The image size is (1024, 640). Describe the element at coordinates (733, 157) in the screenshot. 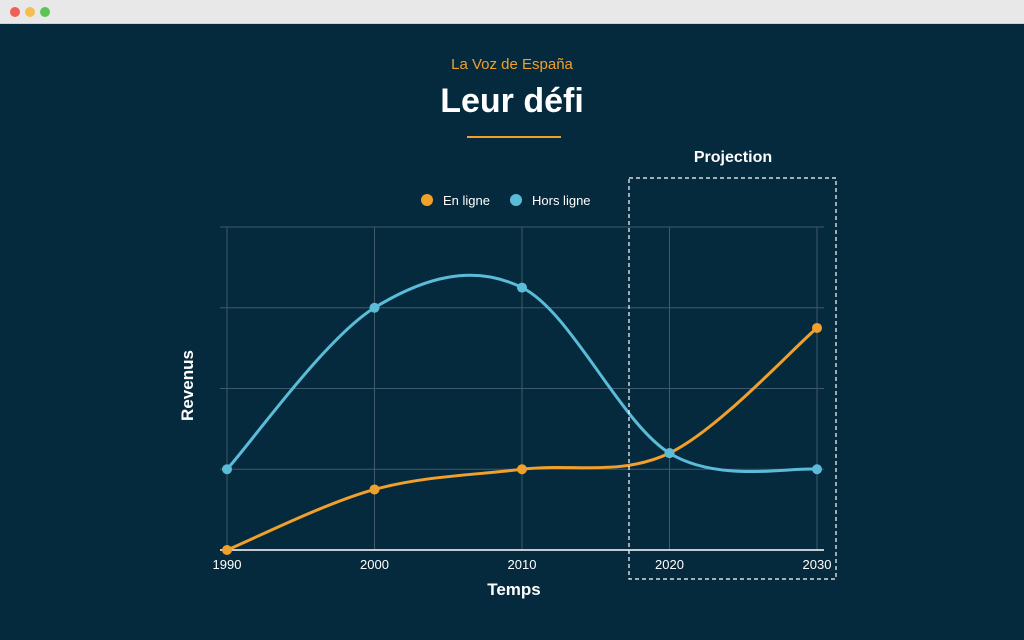

I see `projection-label: Projection` at that location.